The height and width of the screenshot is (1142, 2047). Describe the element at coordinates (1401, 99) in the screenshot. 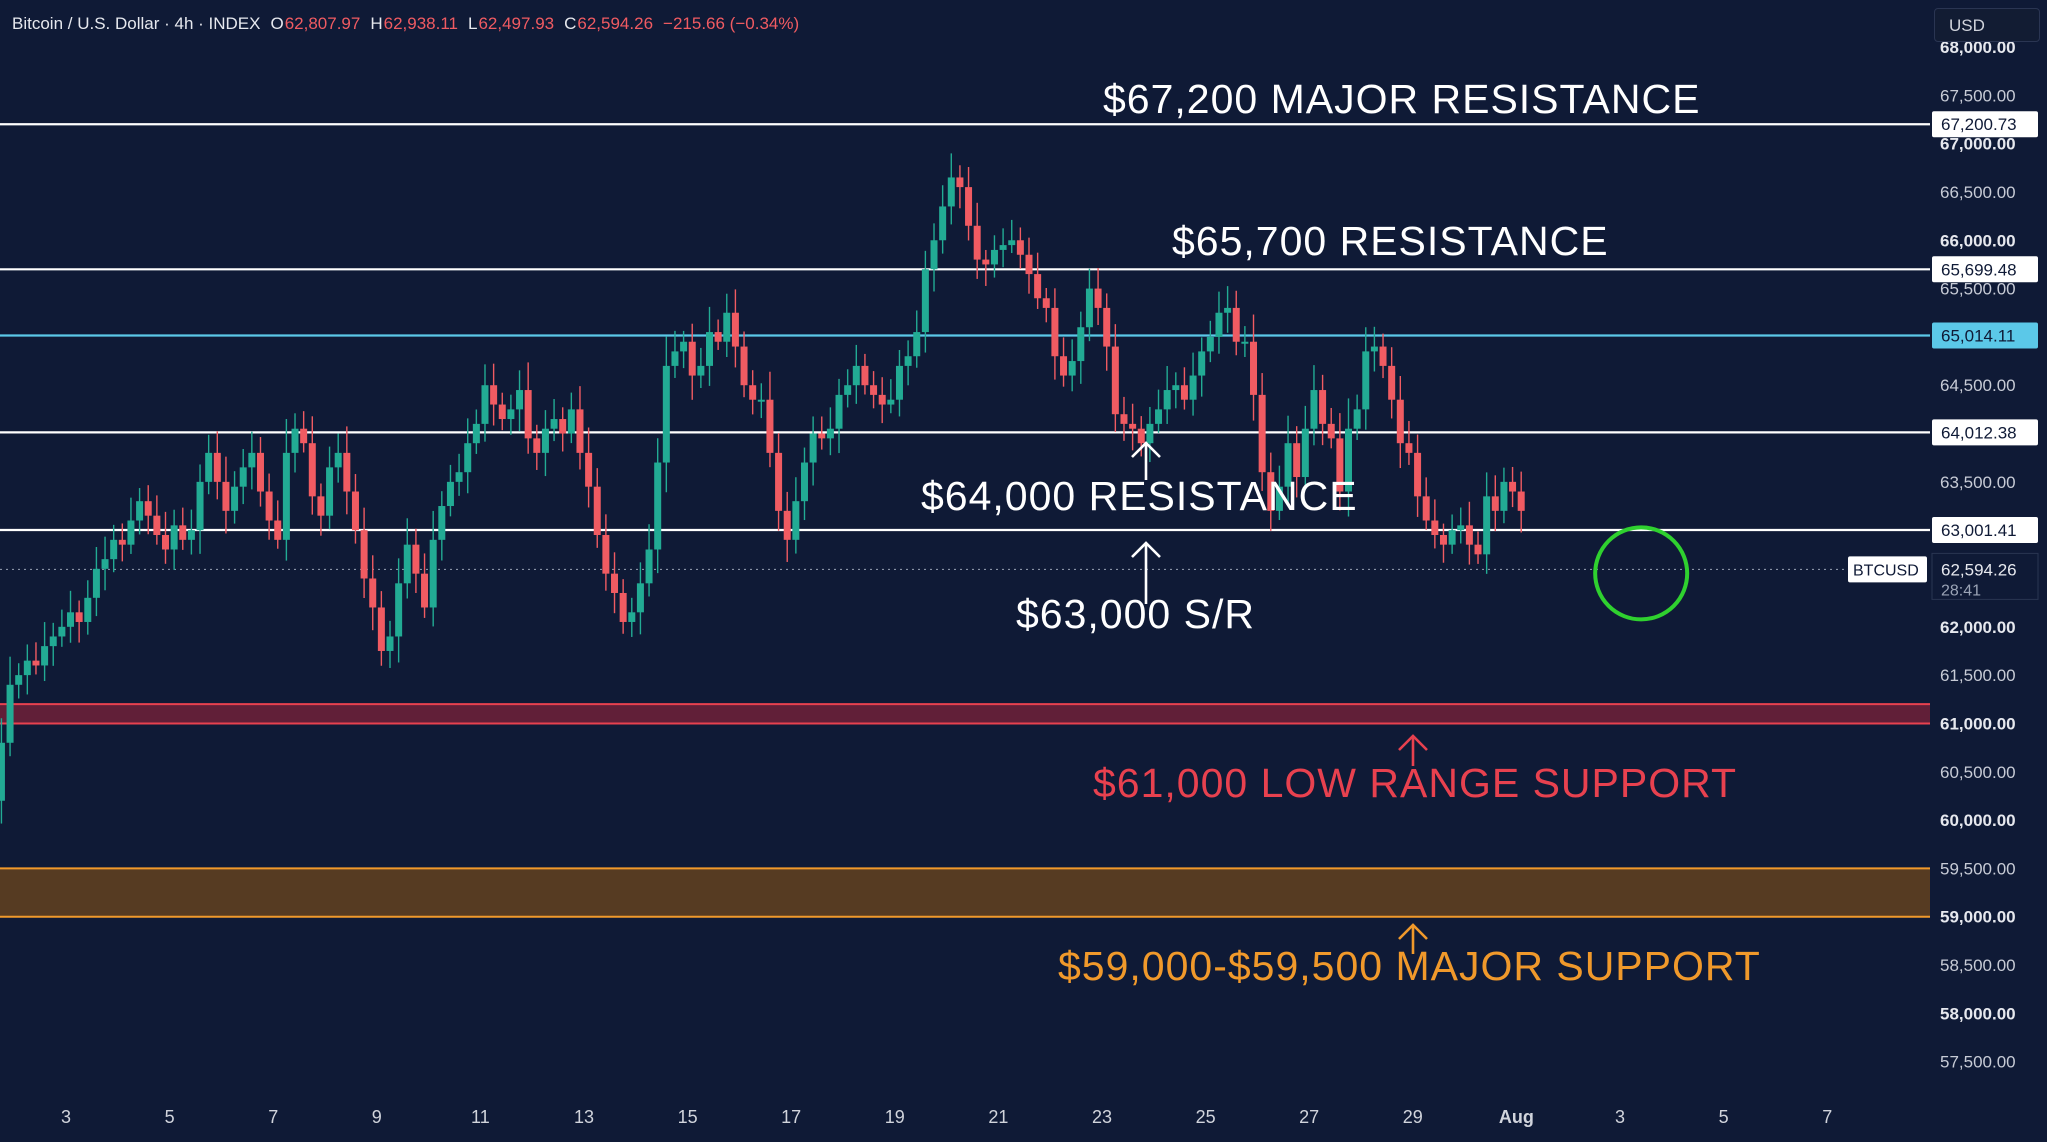

I see `annotation-label-0: $67,200 MAJOR RESISTANCE` at that location.